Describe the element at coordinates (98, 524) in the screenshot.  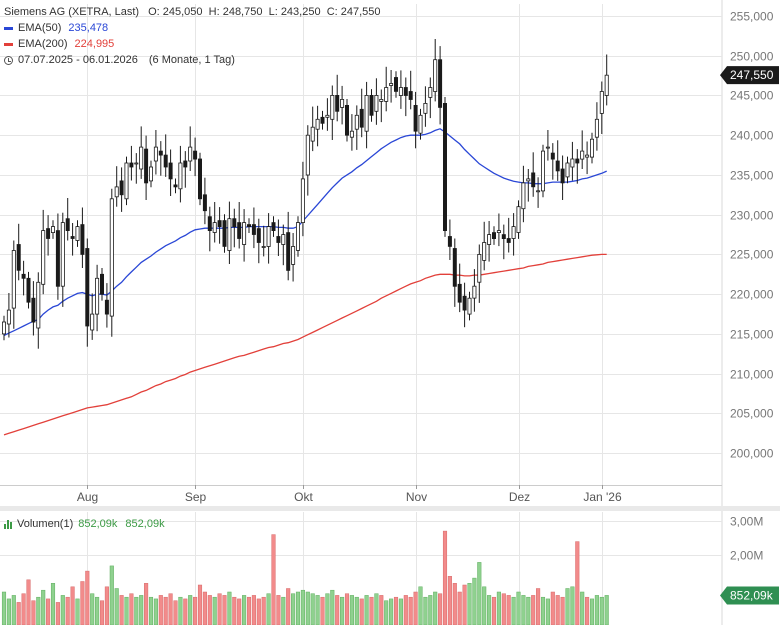
I see `volume-value: 852,09k` at that location.